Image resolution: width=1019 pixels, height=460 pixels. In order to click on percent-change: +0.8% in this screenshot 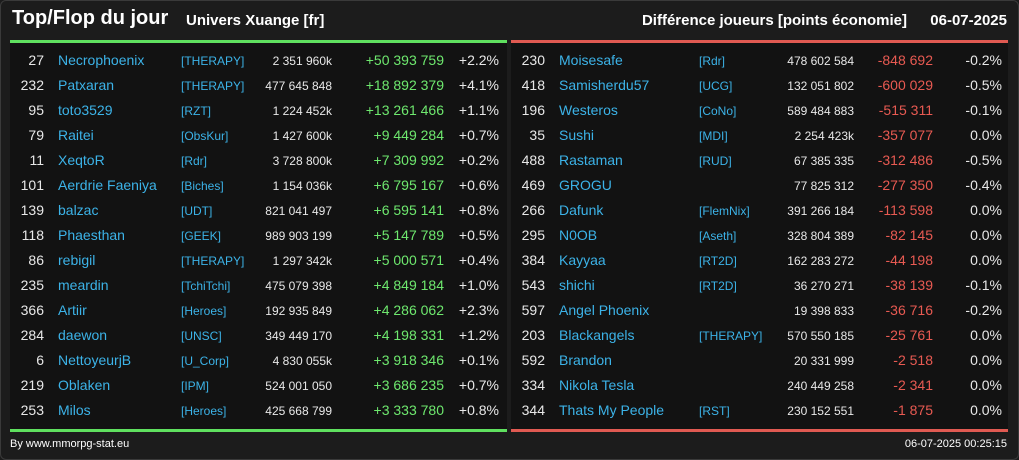, I will do `click(478, 410)`.